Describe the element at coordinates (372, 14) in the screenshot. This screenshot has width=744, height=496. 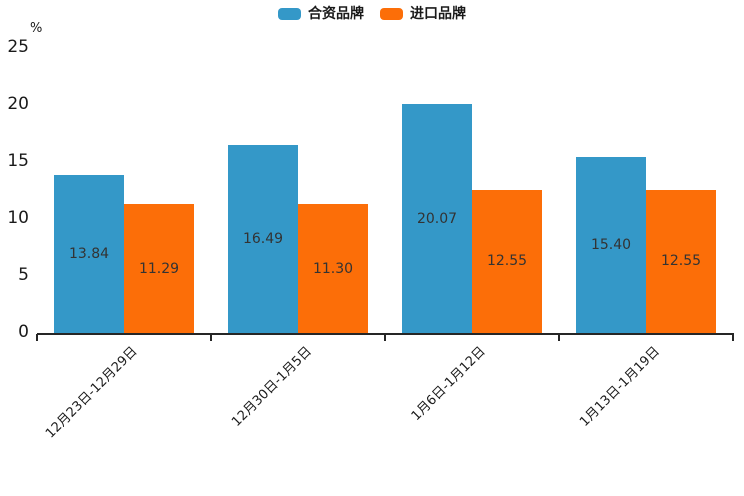
I see `chart-legend: 合资品牌 进口品牌` at that location.